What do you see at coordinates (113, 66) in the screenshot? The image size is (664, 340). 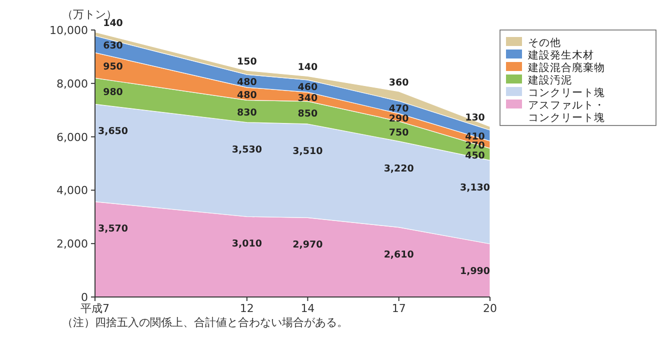 I see `data-label: 950` at bounding box center [113, 66].